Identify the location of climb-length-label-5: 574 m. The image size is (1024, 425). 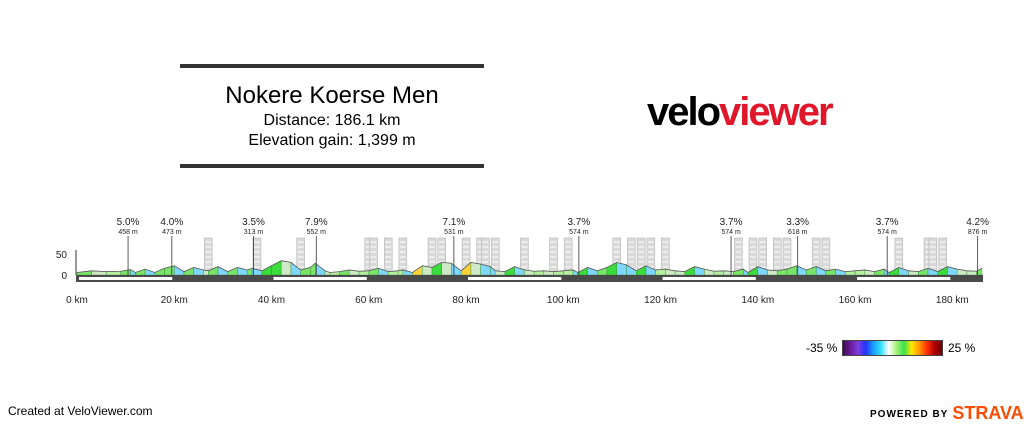
(579, 232).